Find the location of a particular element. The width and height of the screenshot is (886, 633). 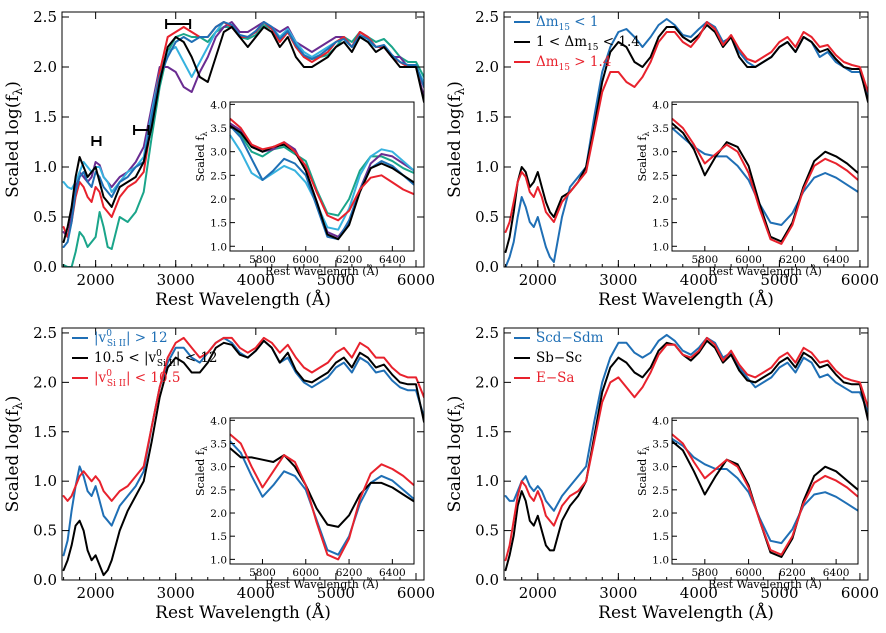

y-axis-title: Scaled log(fλ) is located at coordinates (456, 454).